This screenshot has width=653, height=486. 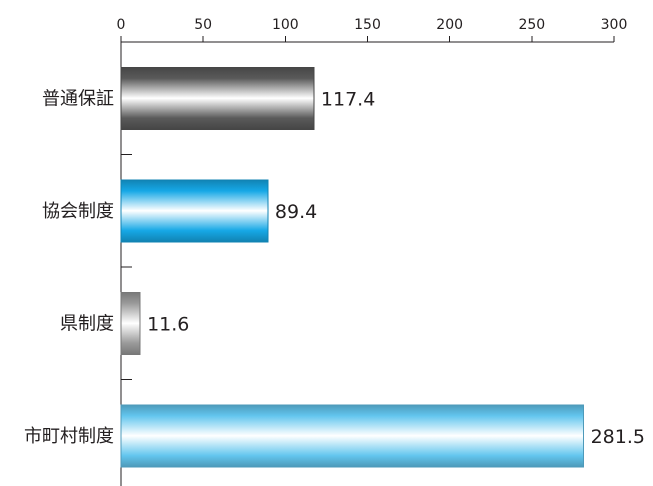 I want to click on x-tick-label: 200, so click(x=449, y=25).